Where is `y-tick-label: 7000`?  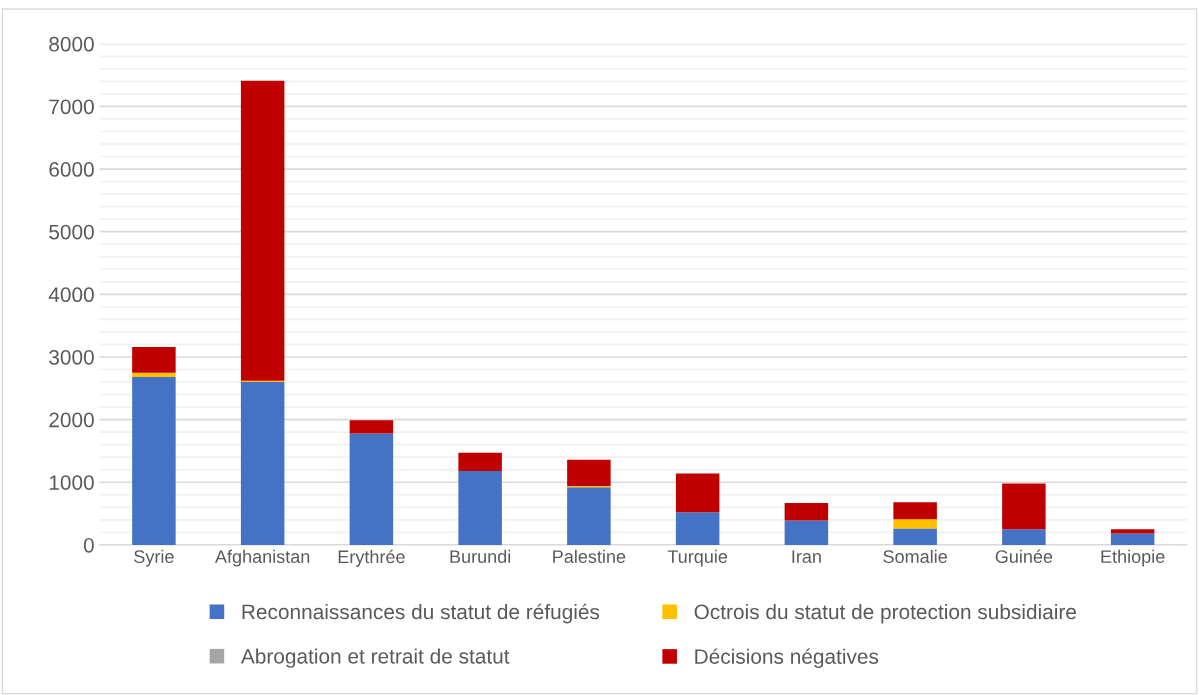 y-tick-label: 7000 is located at coordinates (71, 107).